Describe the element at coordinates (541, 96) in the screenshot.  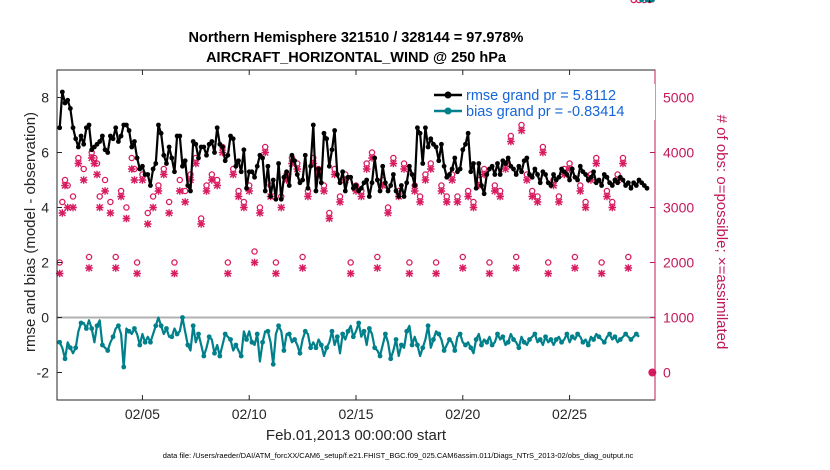
I see `legend-label-rmse: rmse grand pr = 5.8112` at that location.